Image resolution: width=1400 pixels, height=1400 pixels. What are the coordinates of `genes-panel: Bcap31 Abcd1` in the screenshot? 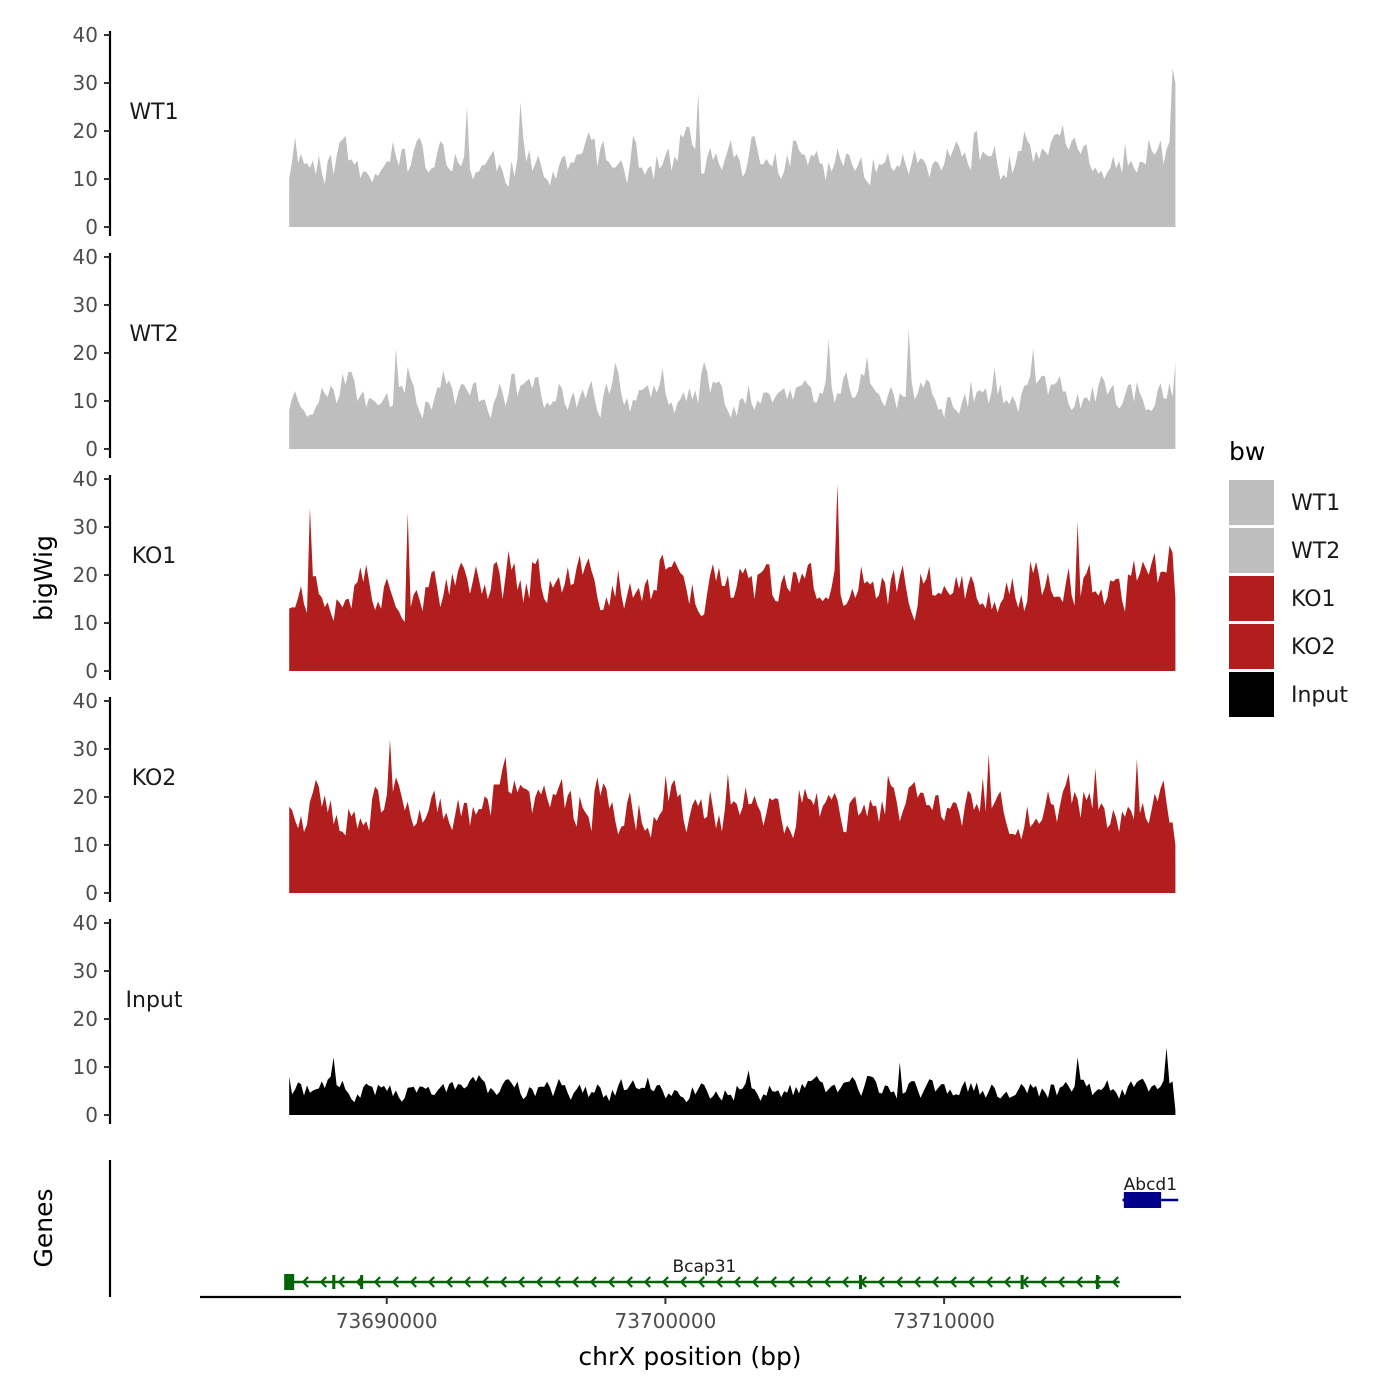 It's located at (643, 1228).